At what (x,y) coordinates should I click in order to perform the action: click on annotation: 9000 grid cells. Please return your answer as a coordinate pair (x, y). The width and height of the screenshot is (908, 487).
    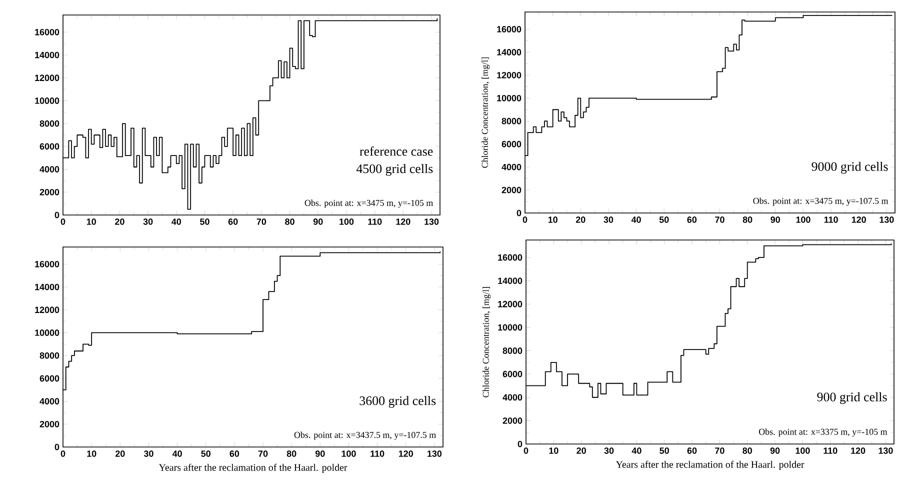
    Looking at the image, I should click on (850, 168).